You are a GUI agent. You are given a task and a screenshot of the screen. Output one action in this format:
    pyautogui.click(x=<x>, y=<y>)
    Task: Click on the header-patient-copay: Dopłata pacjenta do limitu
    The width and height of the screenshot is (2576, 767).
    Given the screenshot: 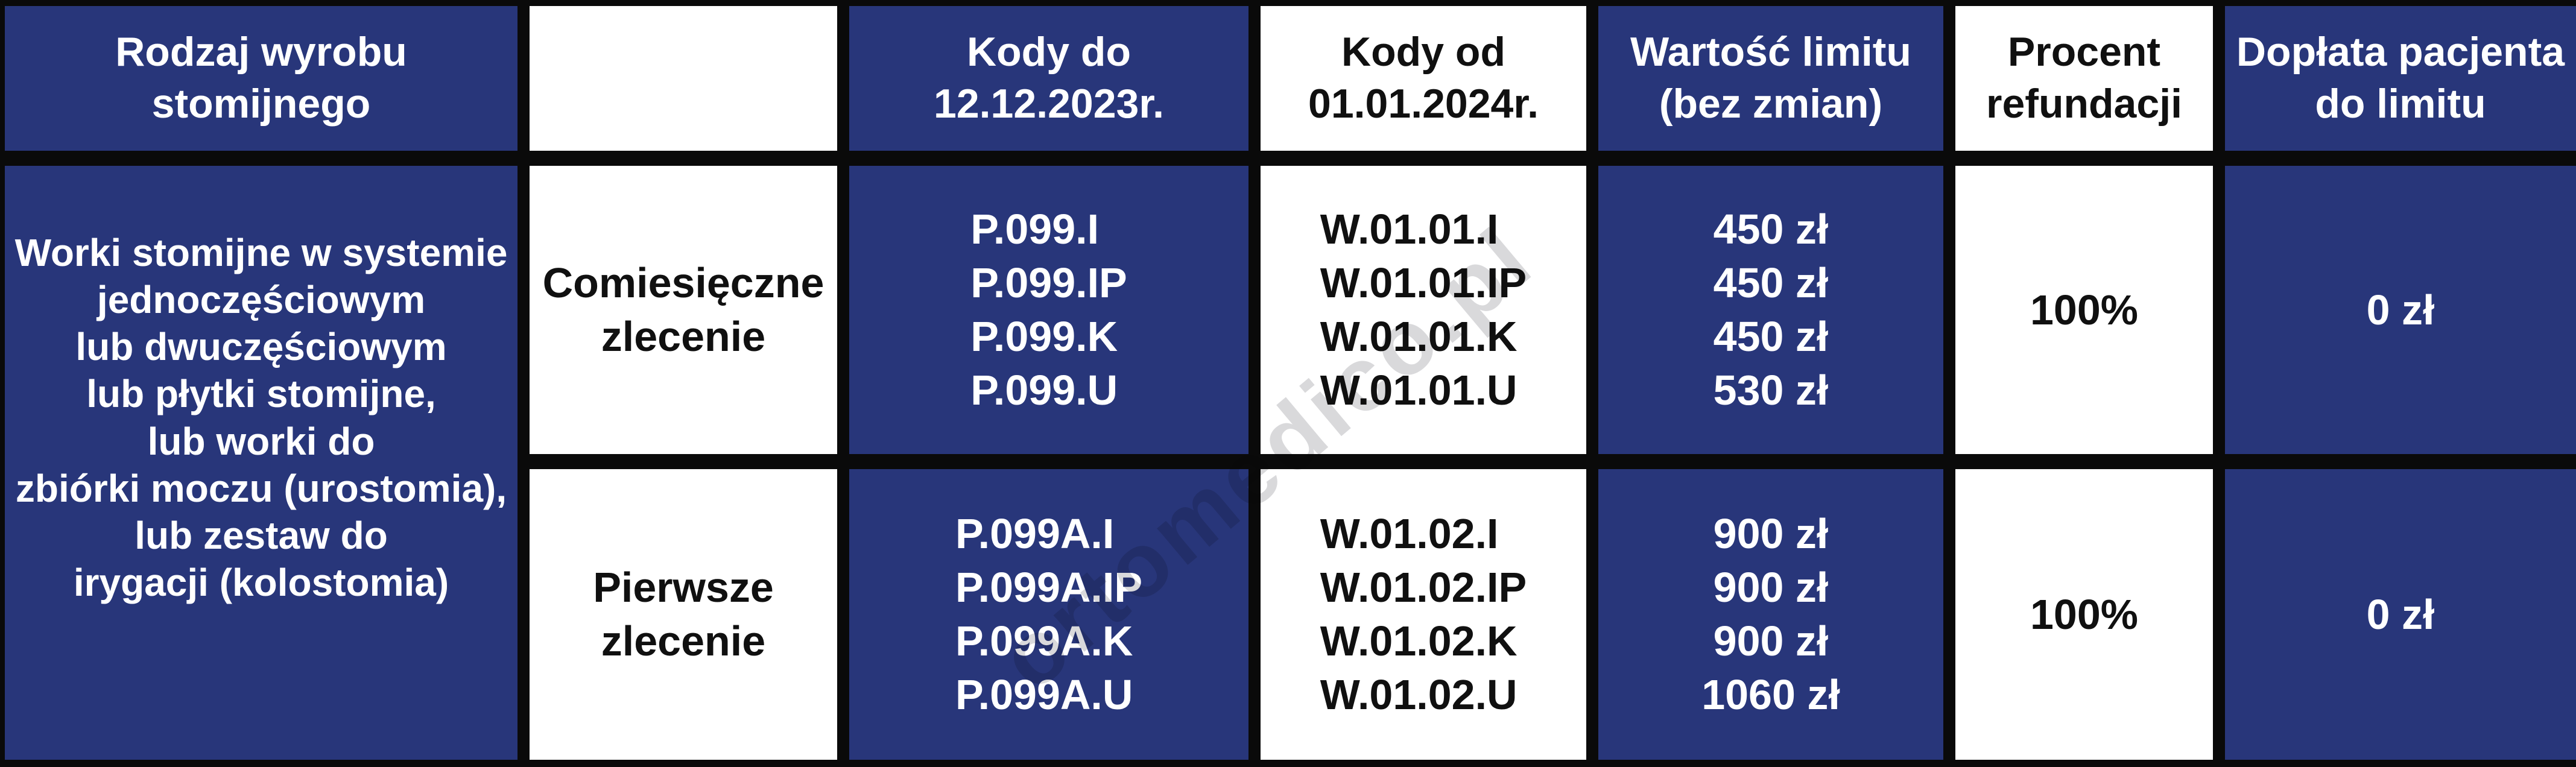 What is the action you would take?
    pyautogui.click(x=2400, y=78)
    